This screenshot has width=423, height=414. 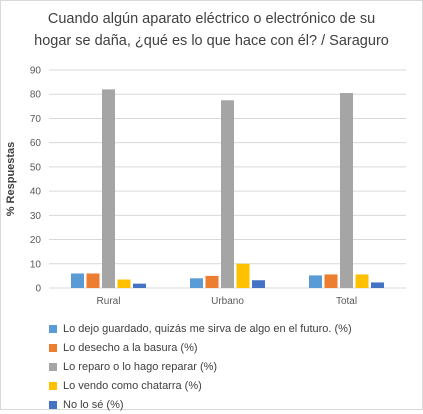 What do you see at coordinates (36, 264) in the screenshot?
I see `y-tick-label: 10` at bounding box center [36, 264].